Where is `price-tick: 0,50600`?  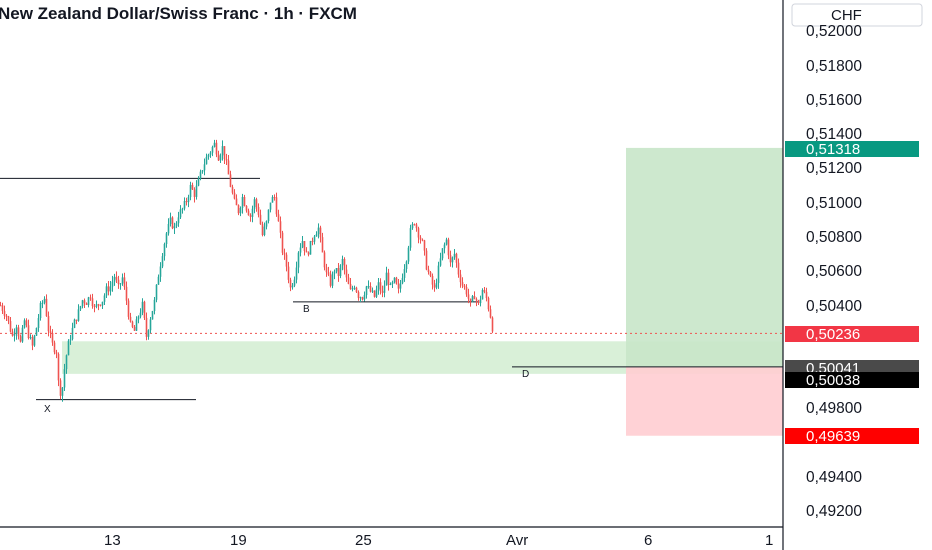 price-tick: 0,50600 is located at coordinates (834, 271).